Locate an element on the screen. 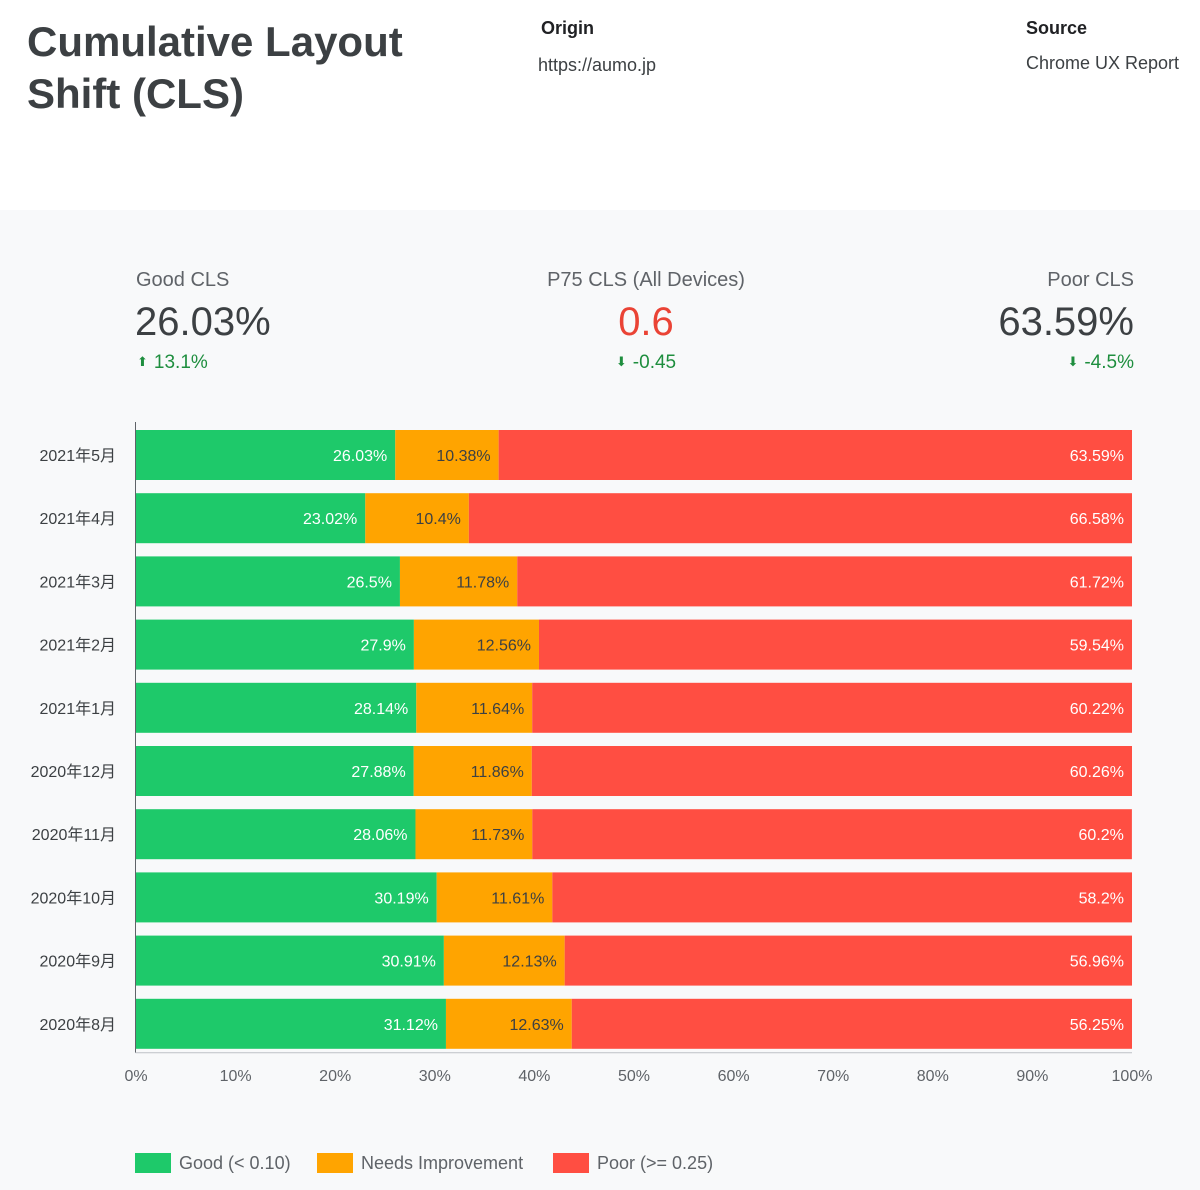 This screenshot has width=1200, height=1190. p75-cls-delta-value: -0.45 is located at coordinates (654, 362).